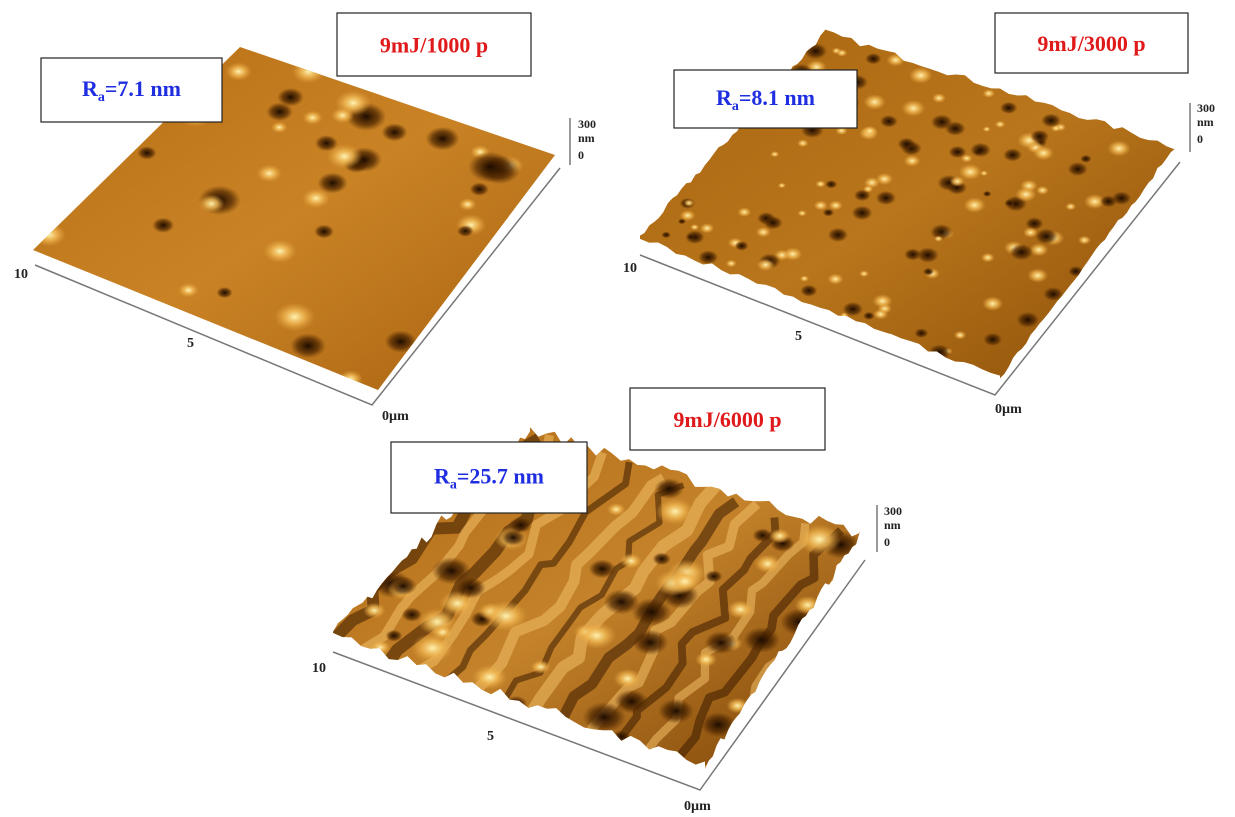 The image size is (1235, 817). I want to click on z-label-unit: nm, so click(1205, 122).